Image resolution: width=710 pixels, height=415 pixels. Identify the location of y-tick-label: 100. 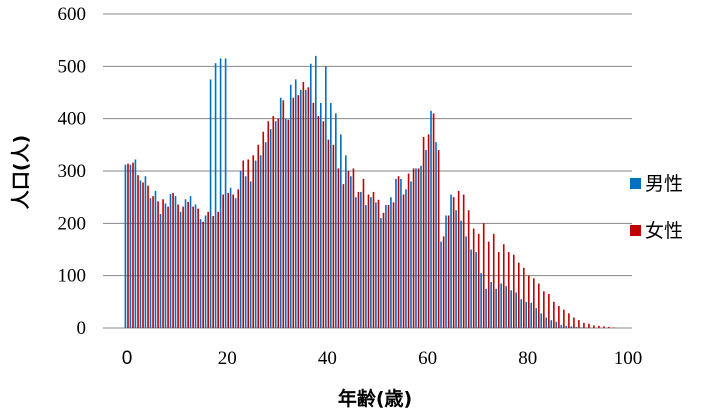
(72, 276).